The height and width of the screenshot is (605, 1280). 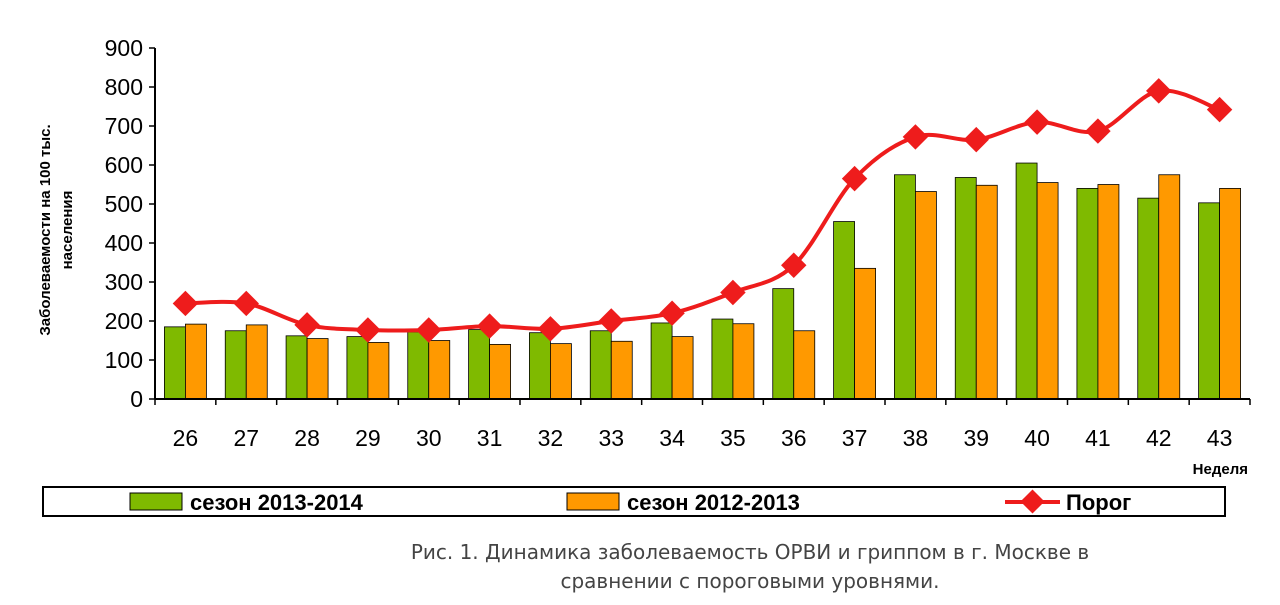 I want to click on legend-label-season-2013-2014: сезон 2013-2014, so click(x=277, y=502).